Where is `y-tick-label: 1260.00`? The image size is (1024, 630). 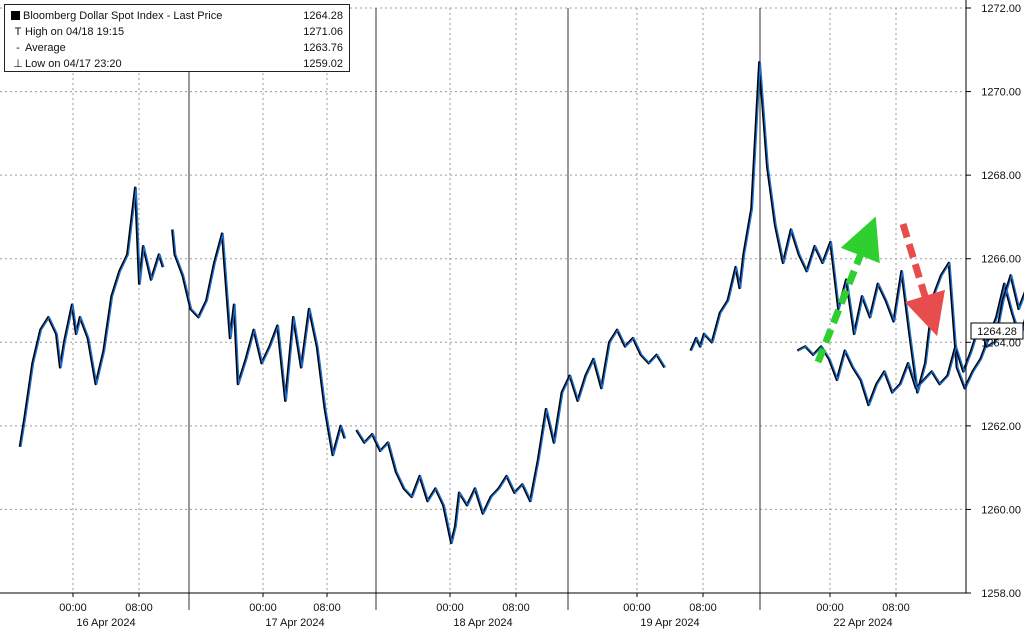 y-tick-label: 1260.00 is located at coordinates (1001, 510).